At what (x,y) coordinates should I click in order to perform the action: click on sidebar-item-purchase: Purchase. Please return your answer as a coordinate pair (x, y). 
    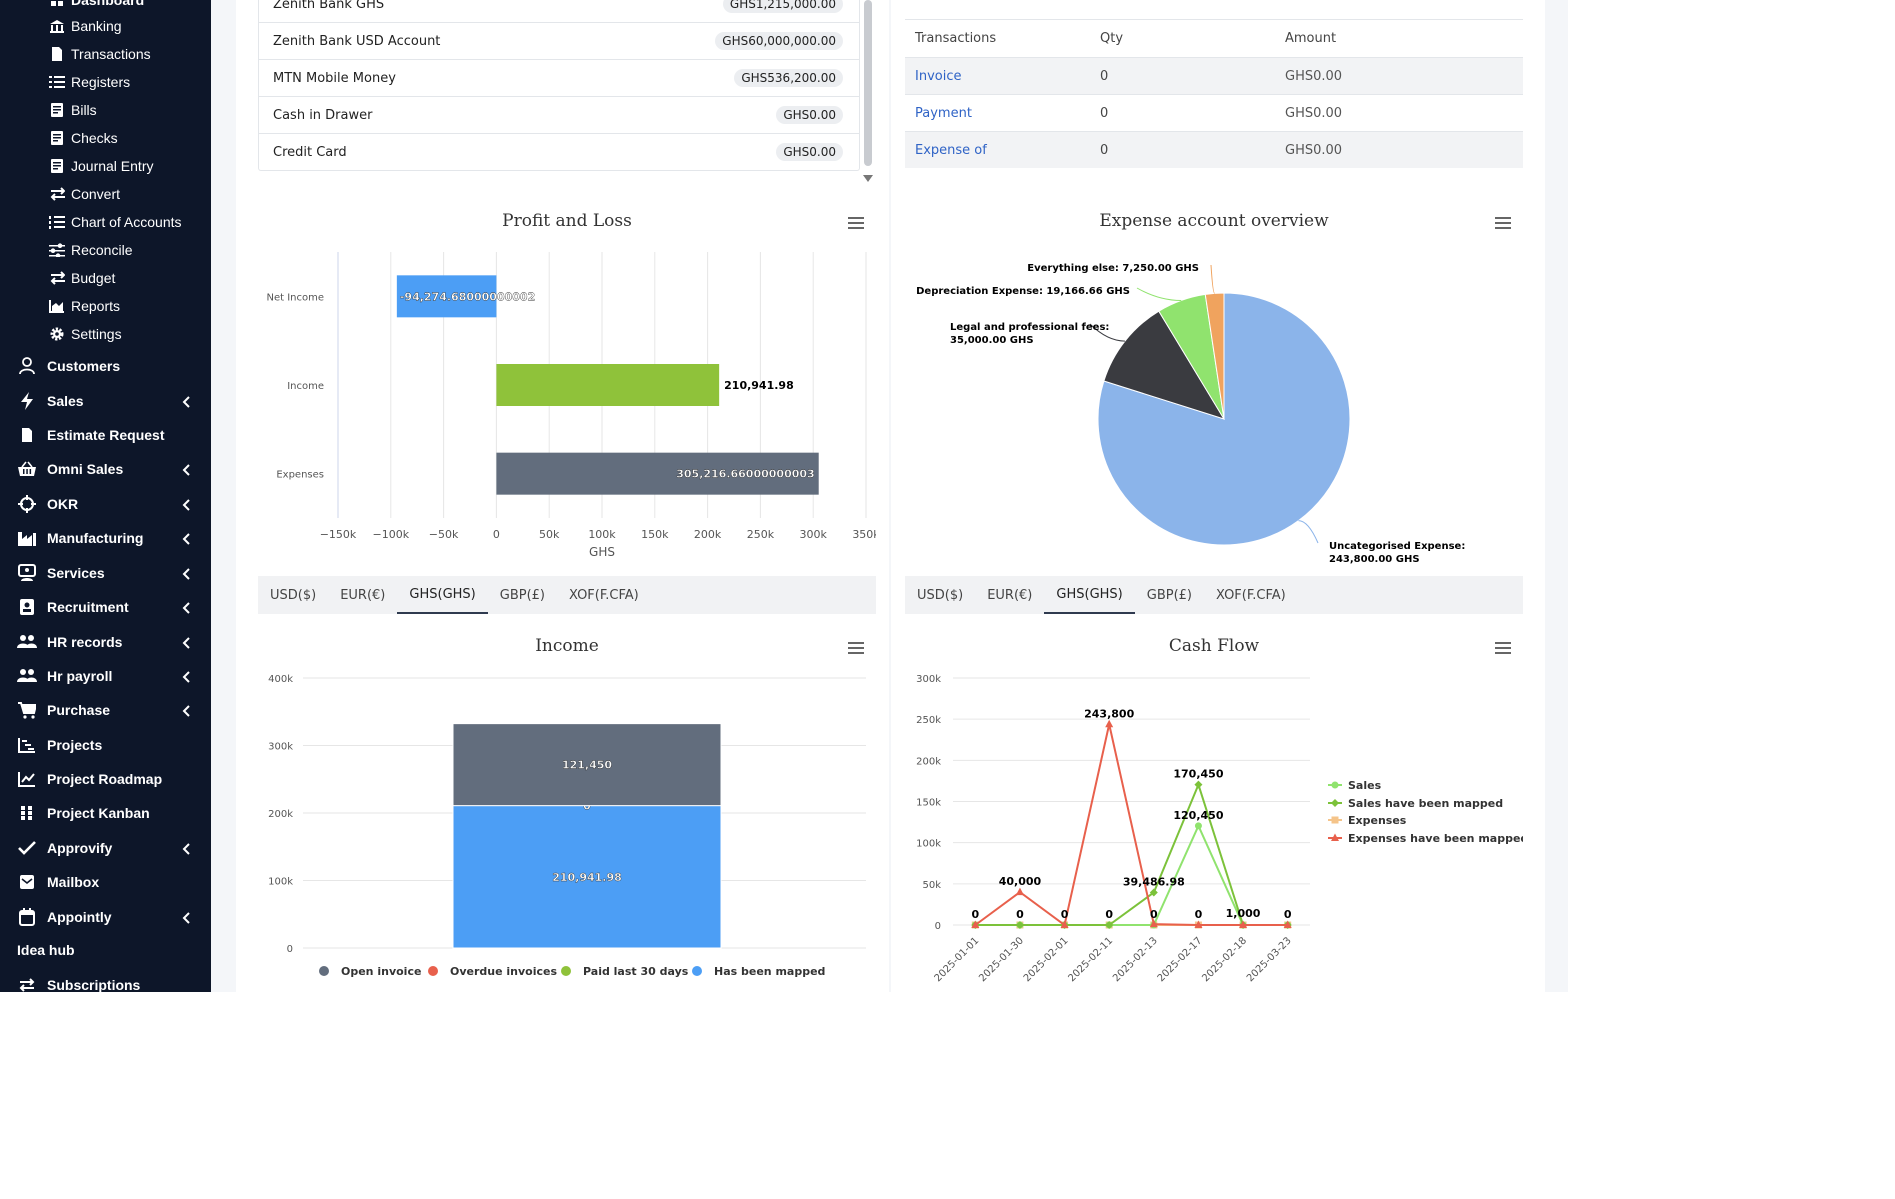
    Looking at the image, I should click on (107, 710).